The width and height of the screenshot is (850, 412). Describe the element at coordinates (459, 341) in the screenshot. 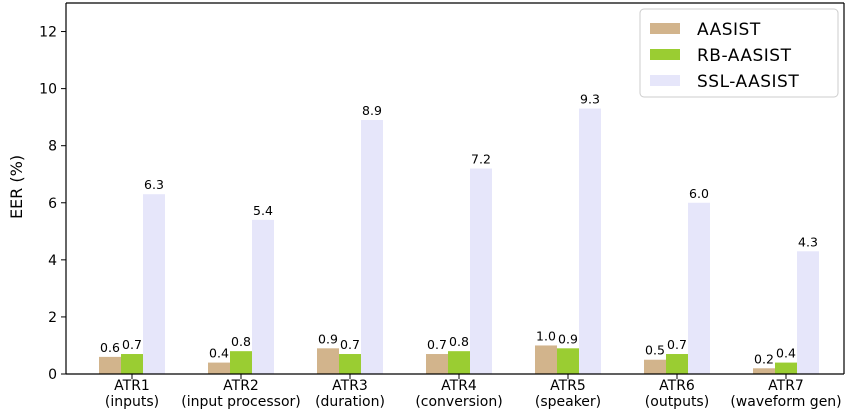

I see `data-label-rb-aasist-4: 0.8` at that location.